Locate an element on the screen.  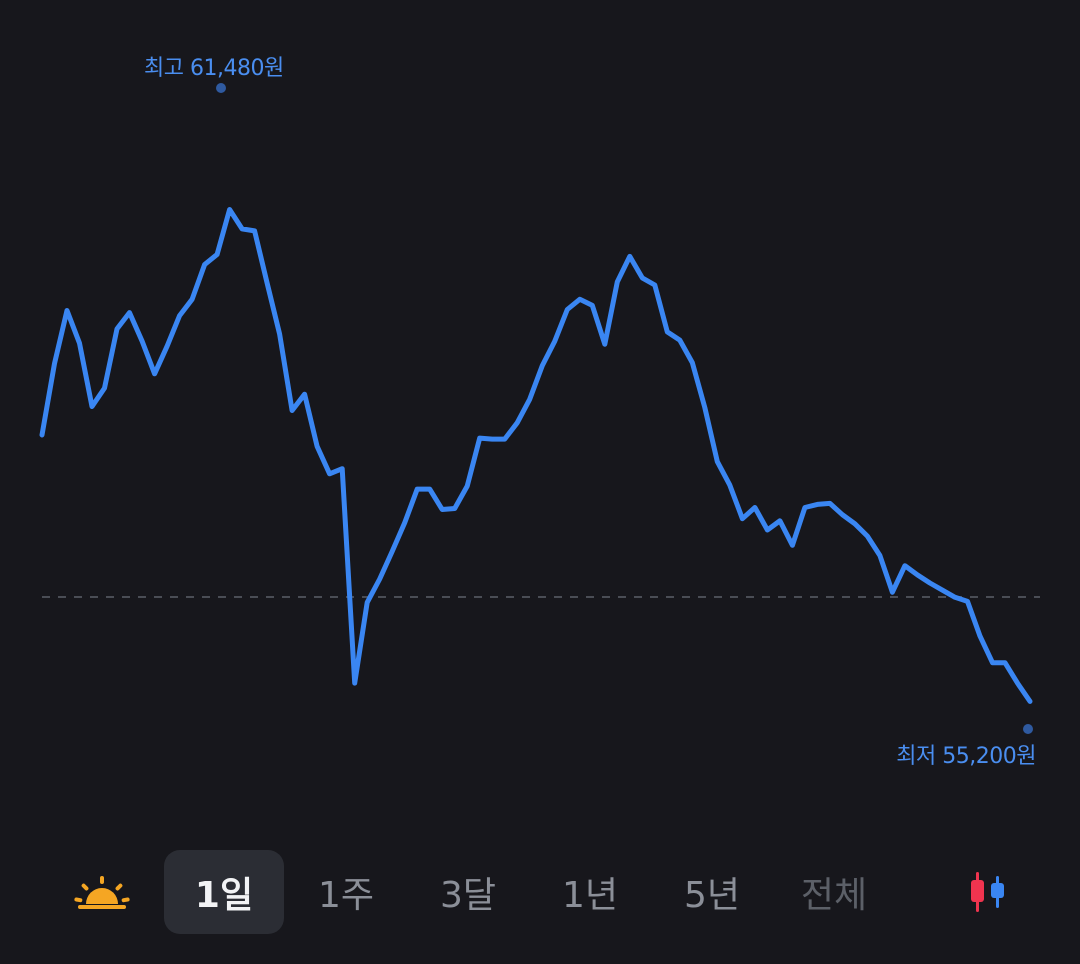
low-marker is located at coordinates (1028, 729).